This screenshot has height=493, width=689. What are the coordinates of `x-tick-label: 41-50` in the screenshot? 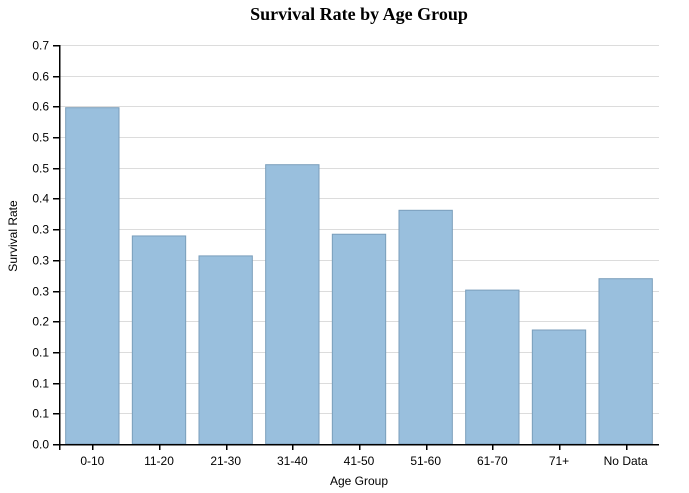 It's located at (359, 461).